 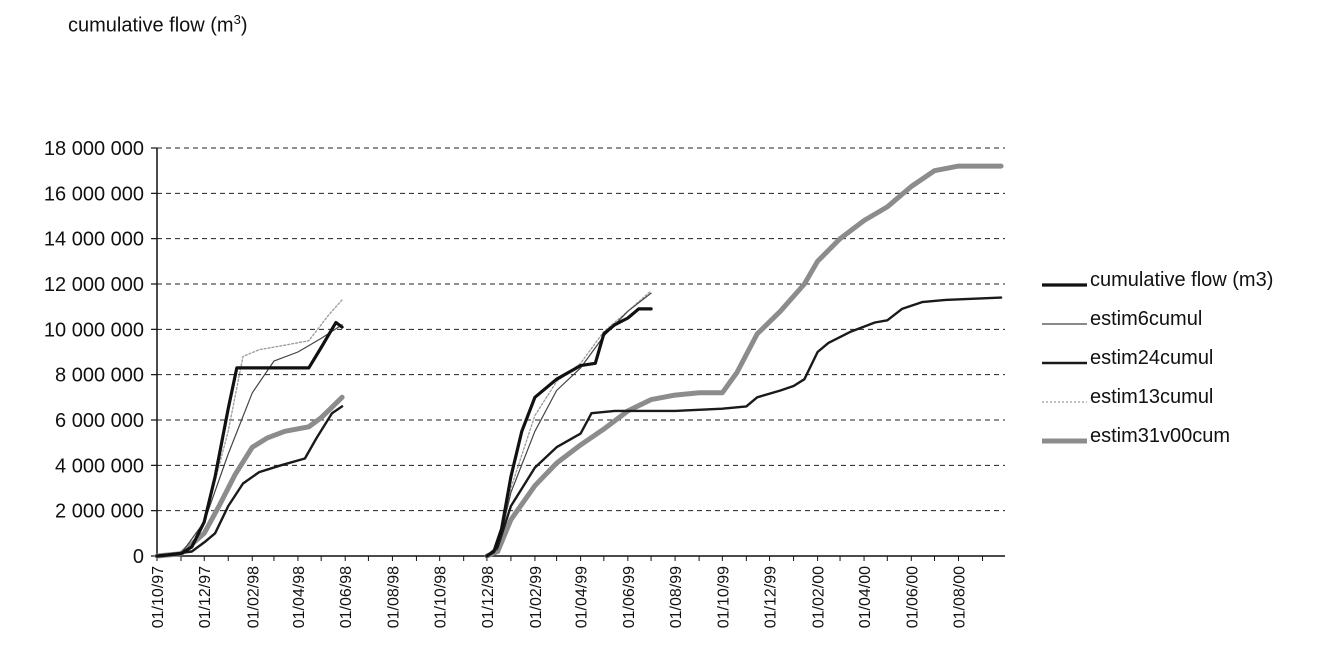 What do you see at coordinates (1151, 358) in the screenshot?
I see `legend-label: estim24cumul` at bounding box center [1151, 358].